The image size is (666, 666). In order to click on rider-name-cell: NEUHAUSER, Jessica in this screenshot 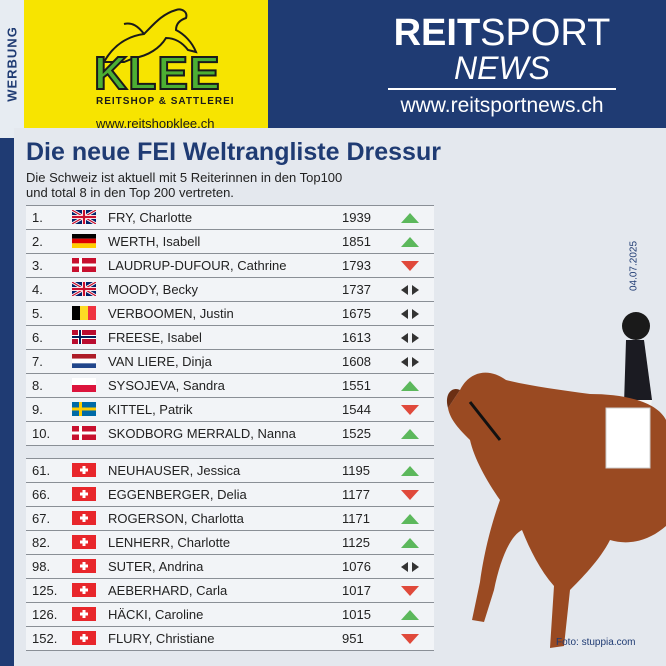, I will do `click(174, 470)`.